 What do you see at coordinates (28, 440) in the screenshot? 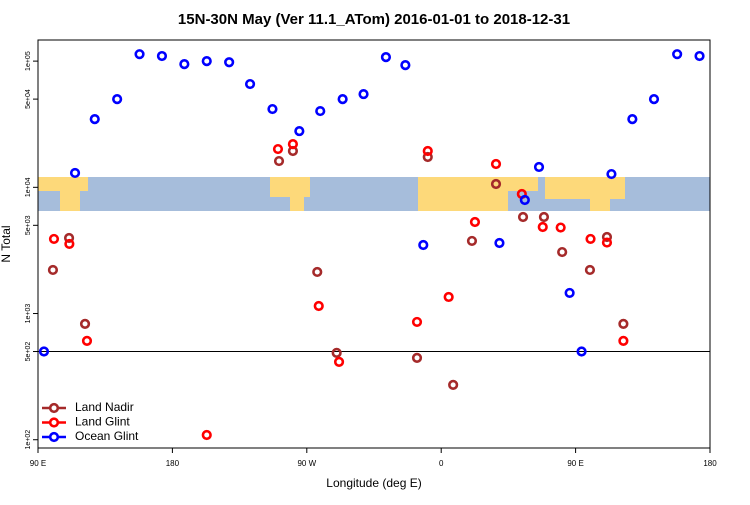
I see `y-tick-label: 1e+02` at bounding box center [28, 440].